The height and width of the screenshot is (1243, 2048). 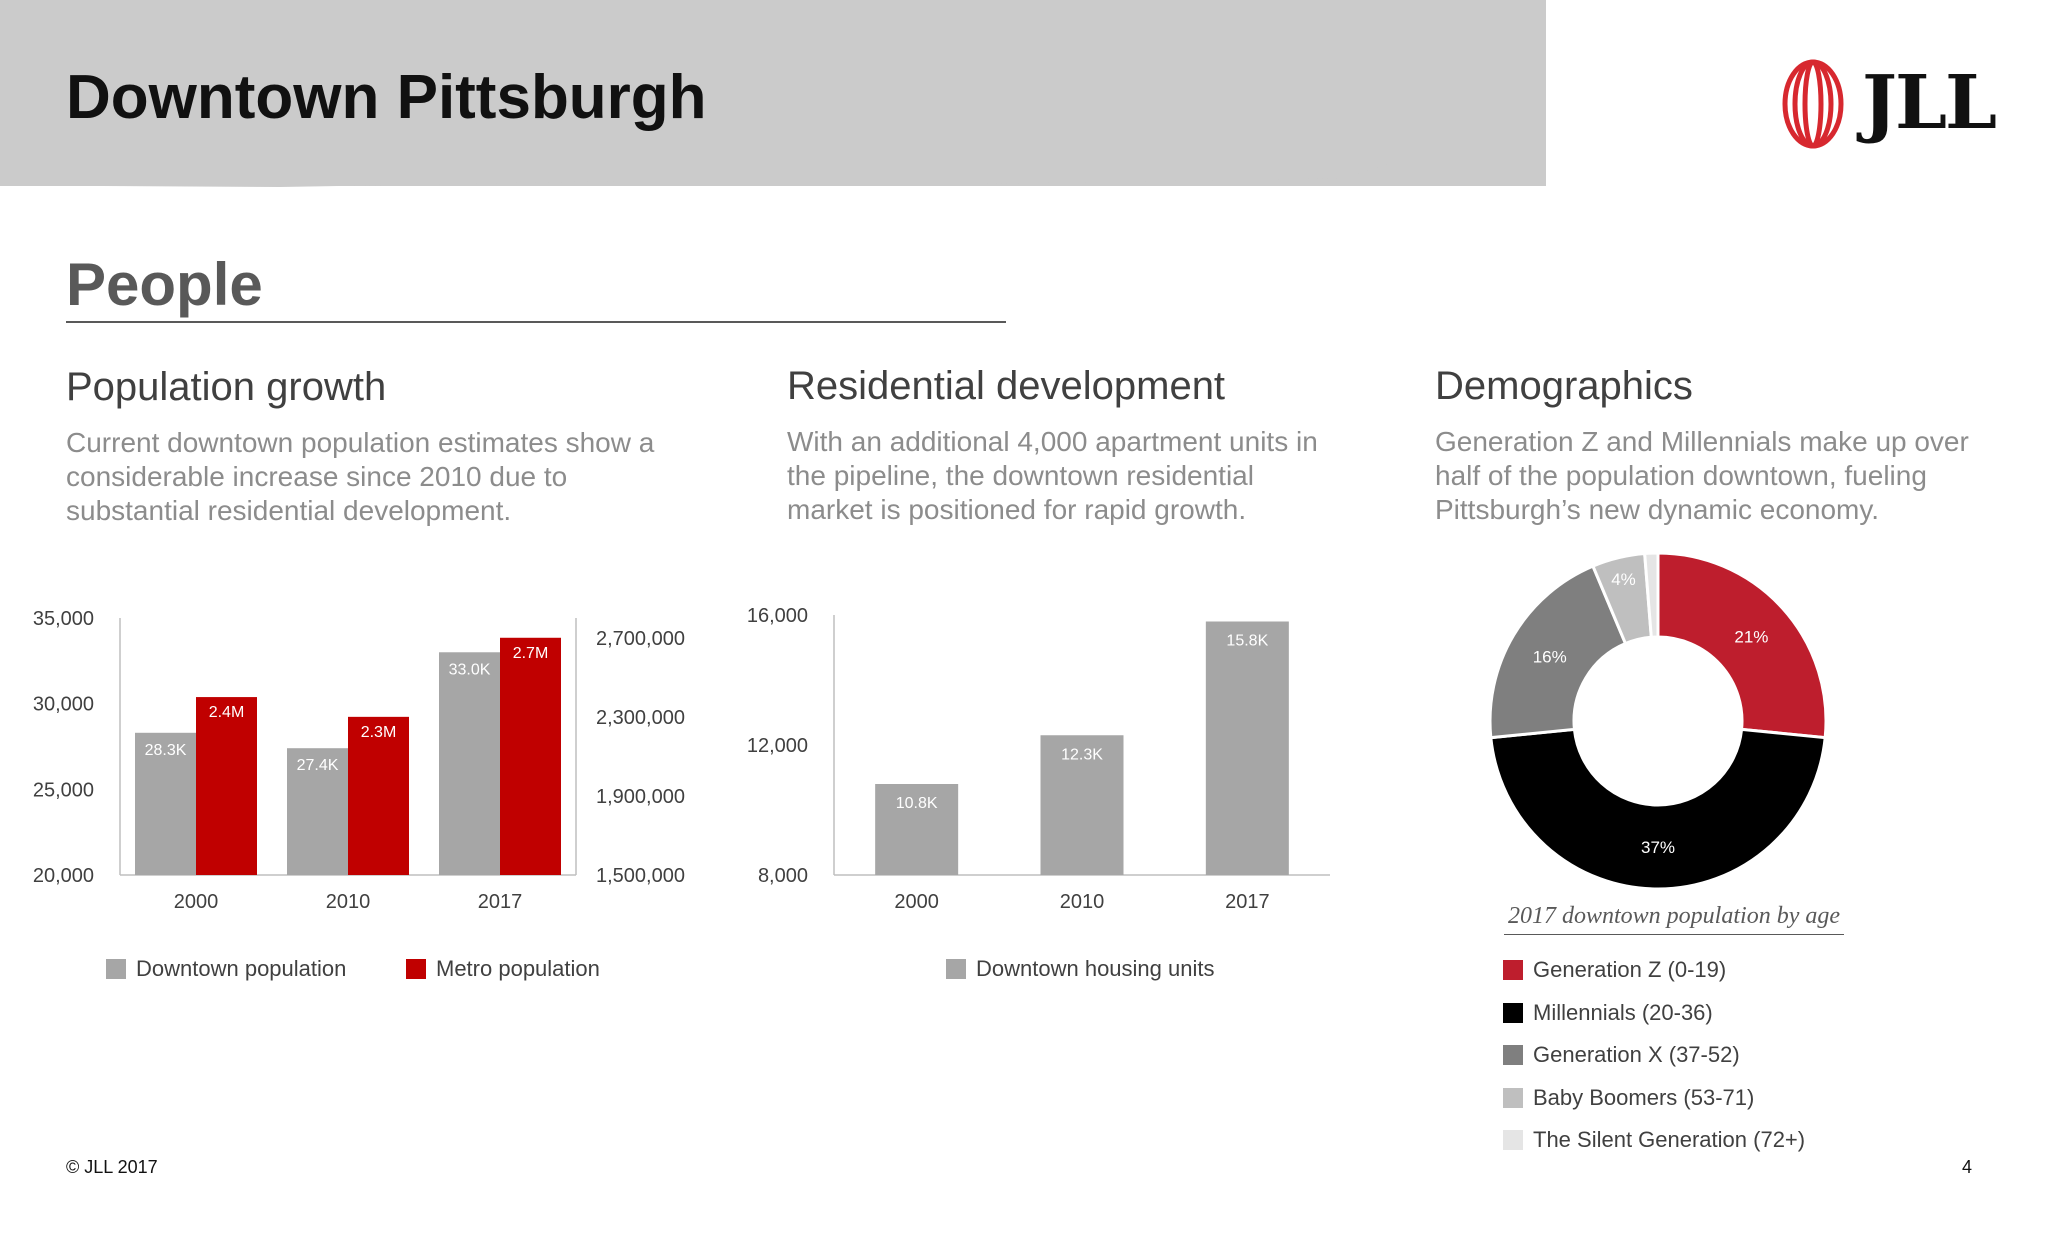 I want to click on legend-label: Baby Boomers (53-71), so click(x=1644, y=1097).